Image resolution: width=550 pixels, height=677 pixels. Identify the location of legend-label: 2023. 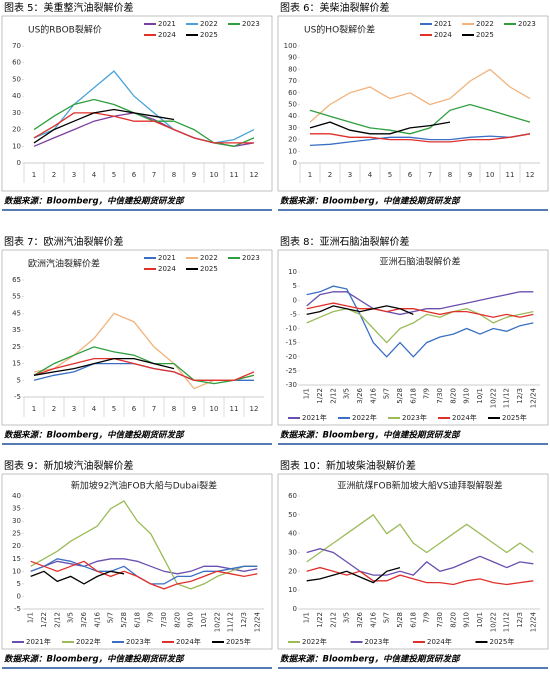
(527, 24).